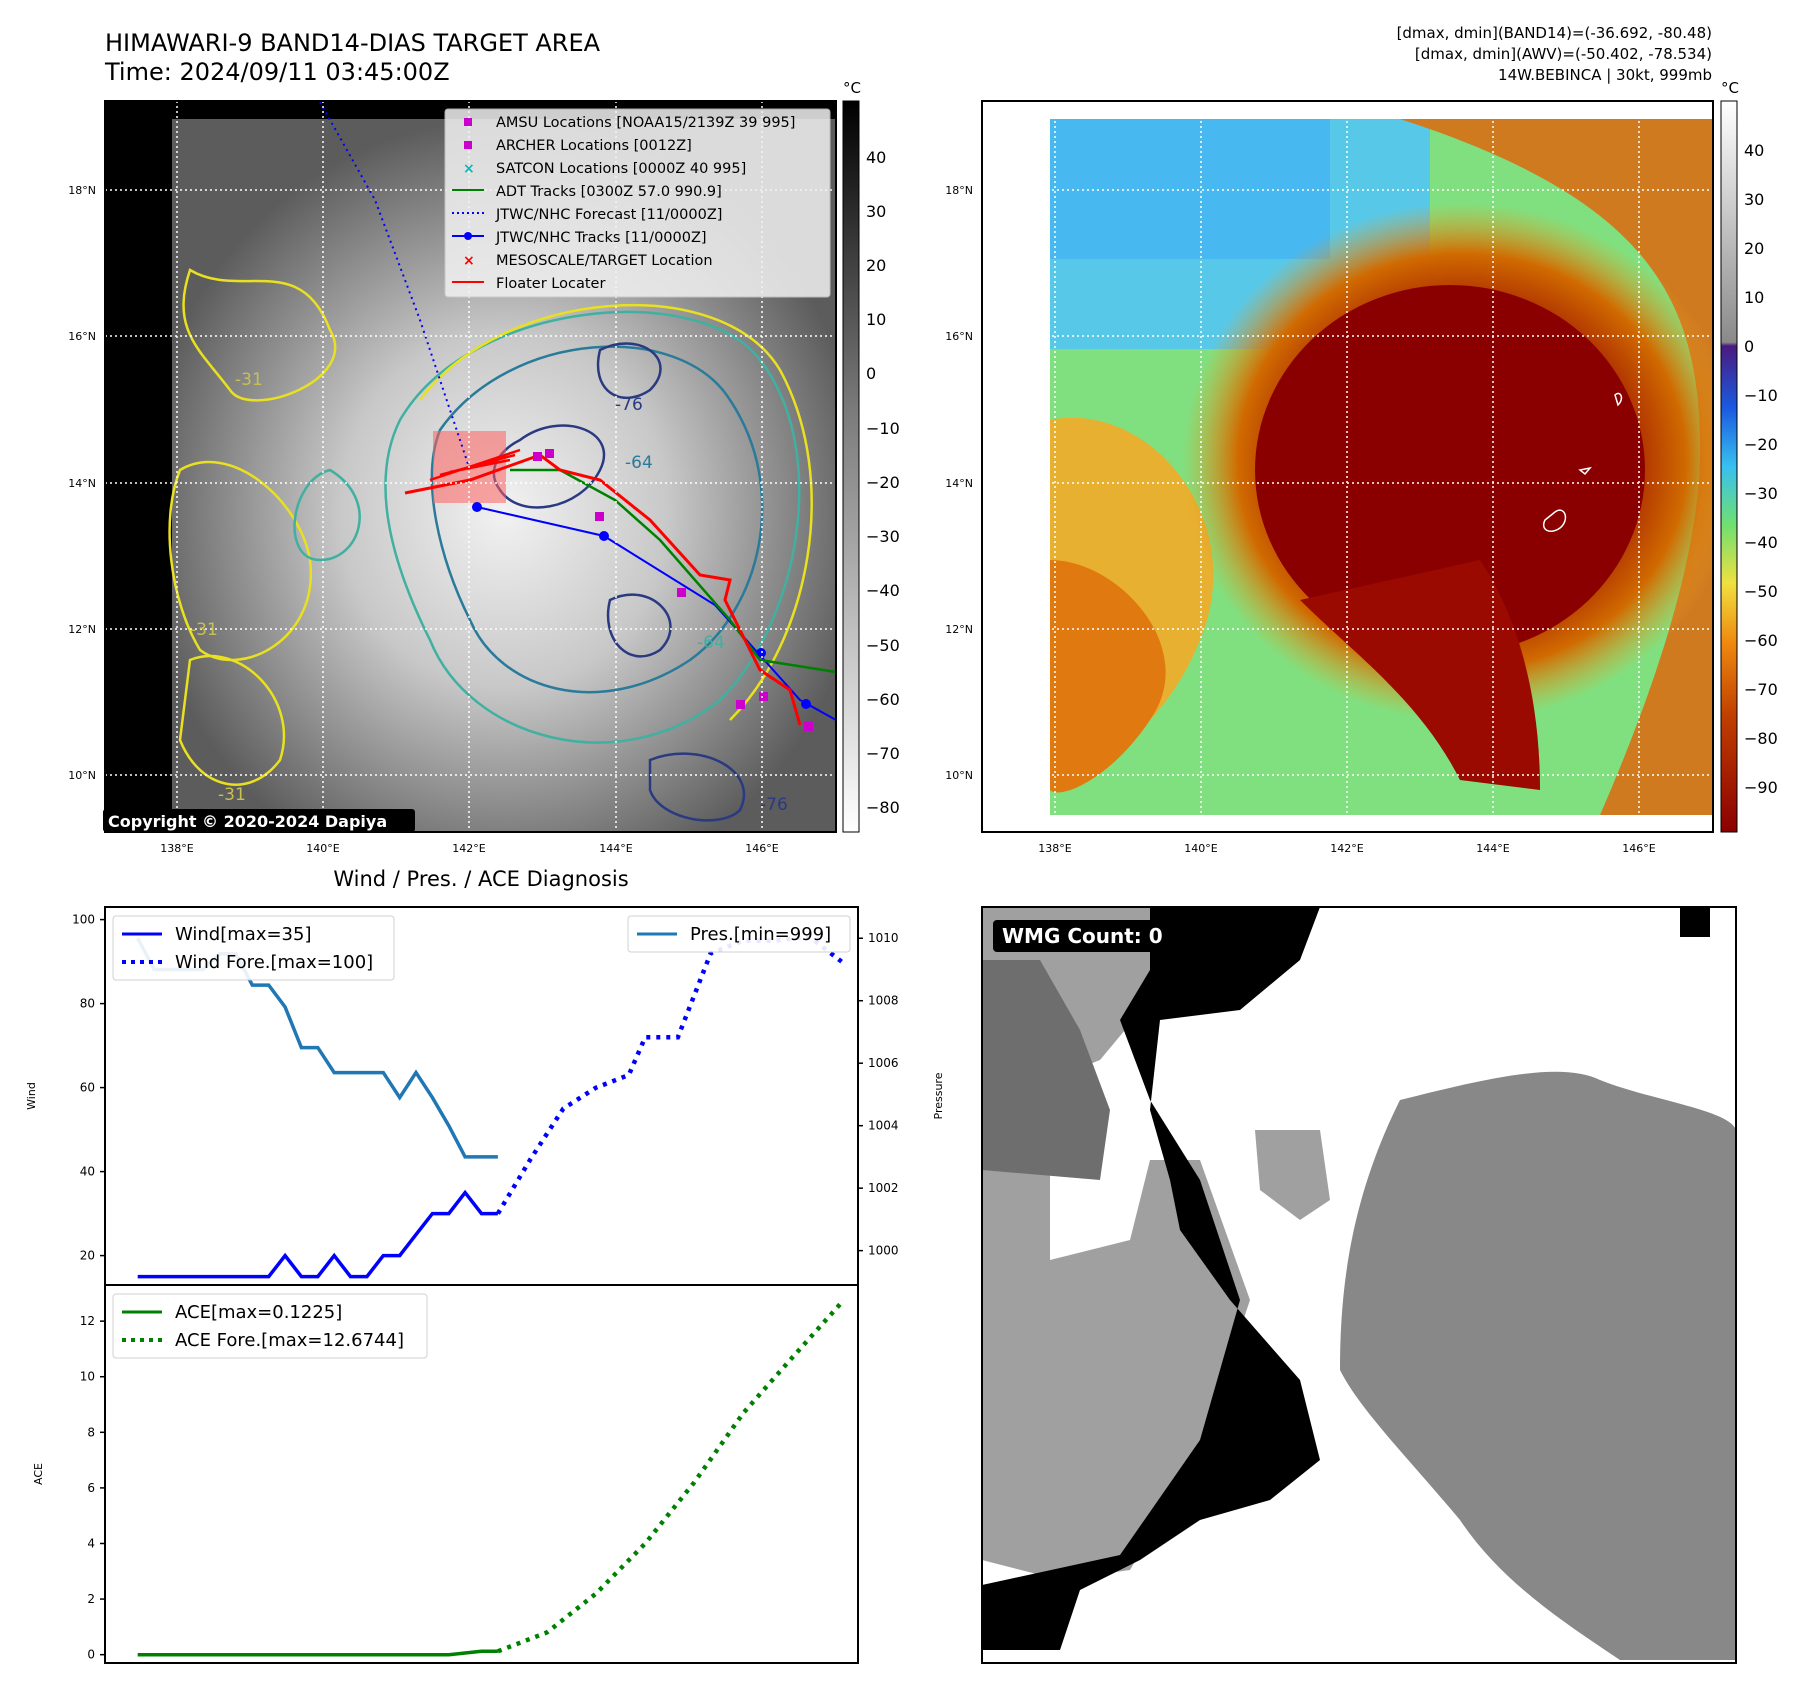 This screenshot has height=1690, width=1797. I want to click on lon-label: 140°E, so click(1200, 848).